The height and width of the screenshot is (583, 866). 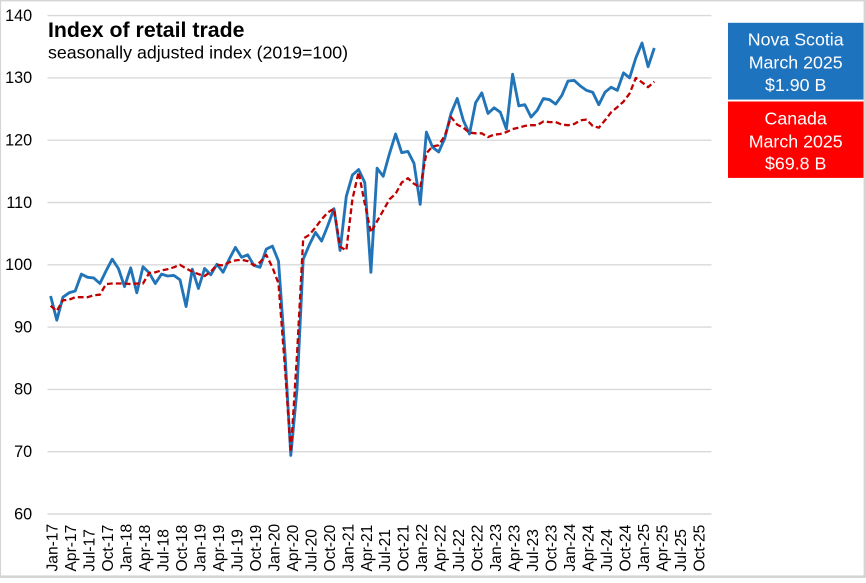 I want to click on svg-text: Jul-24, so click(x=607, y=550).